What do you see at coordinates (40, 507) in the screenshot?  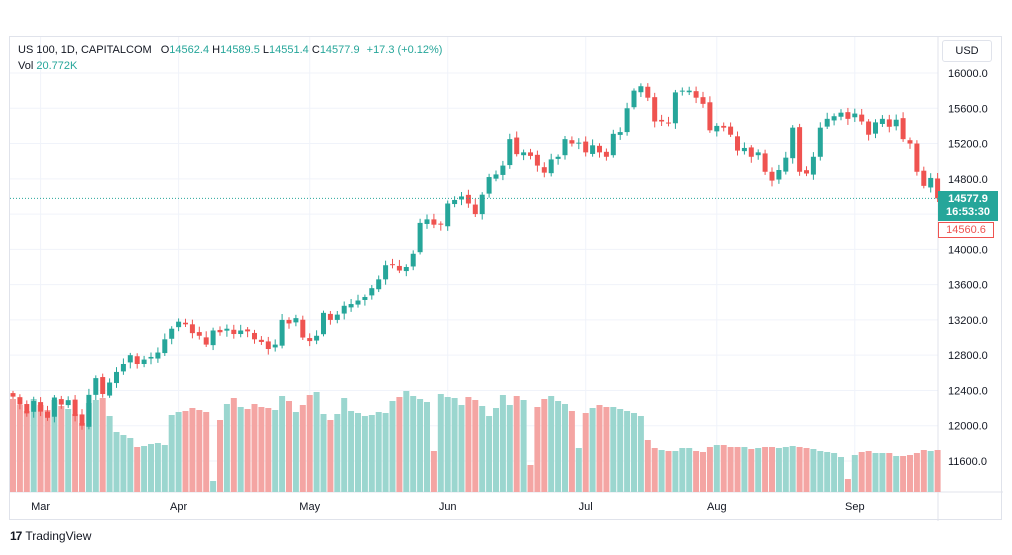 I see `x-tick-label: Mar` at bounding box center [40, 507].